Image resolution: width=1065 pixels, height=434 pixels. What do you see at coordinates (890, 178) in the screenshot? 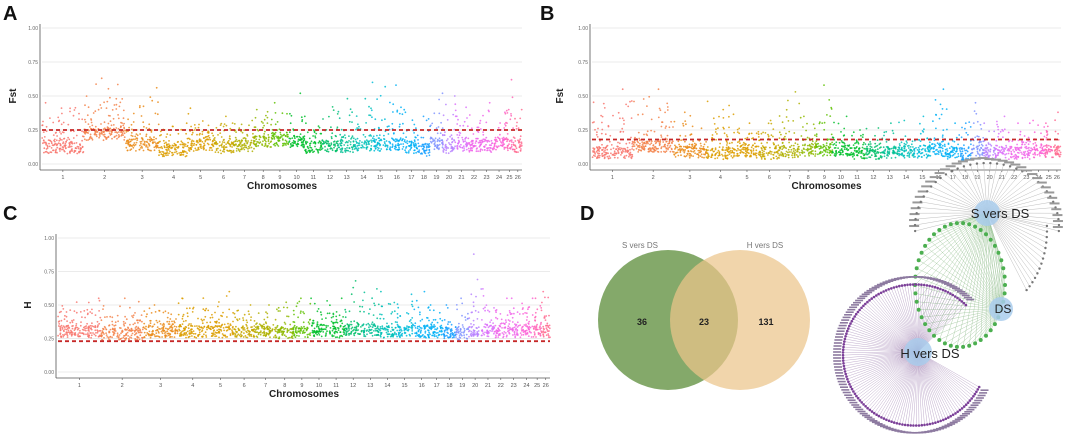
I see `x-tick-label: 13` at bounding box center [890, 178].